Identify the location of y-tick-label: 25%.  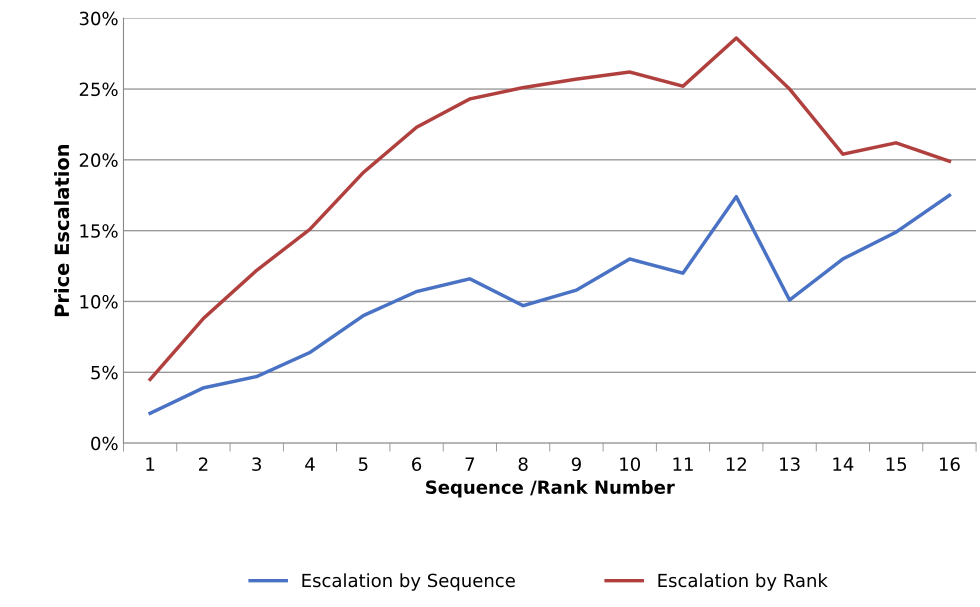
(99, 89).